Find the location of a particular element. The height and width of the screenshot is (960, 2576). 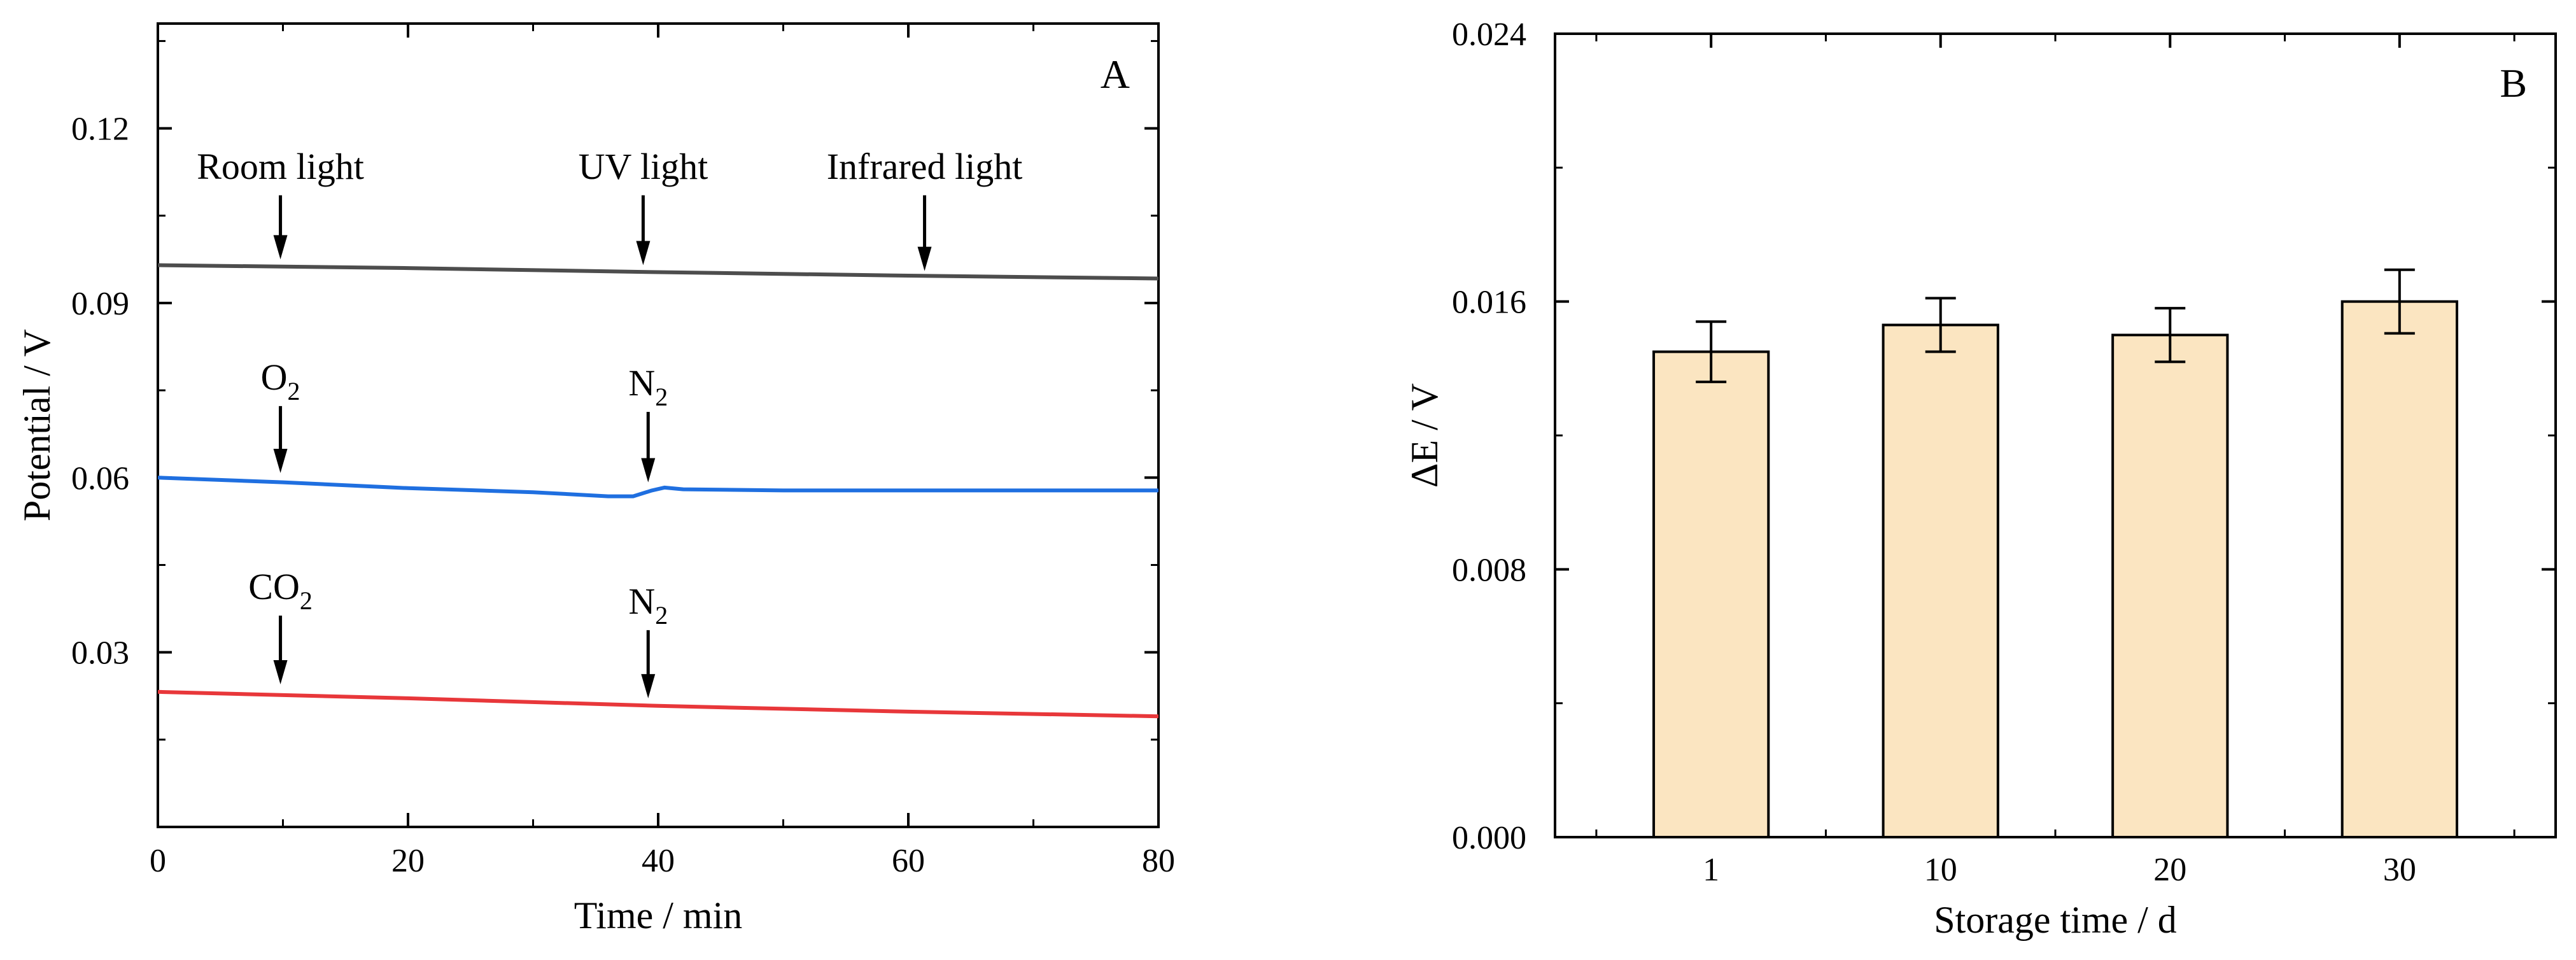

x-tick-label: 30 is located at coordinates (2400, 870).